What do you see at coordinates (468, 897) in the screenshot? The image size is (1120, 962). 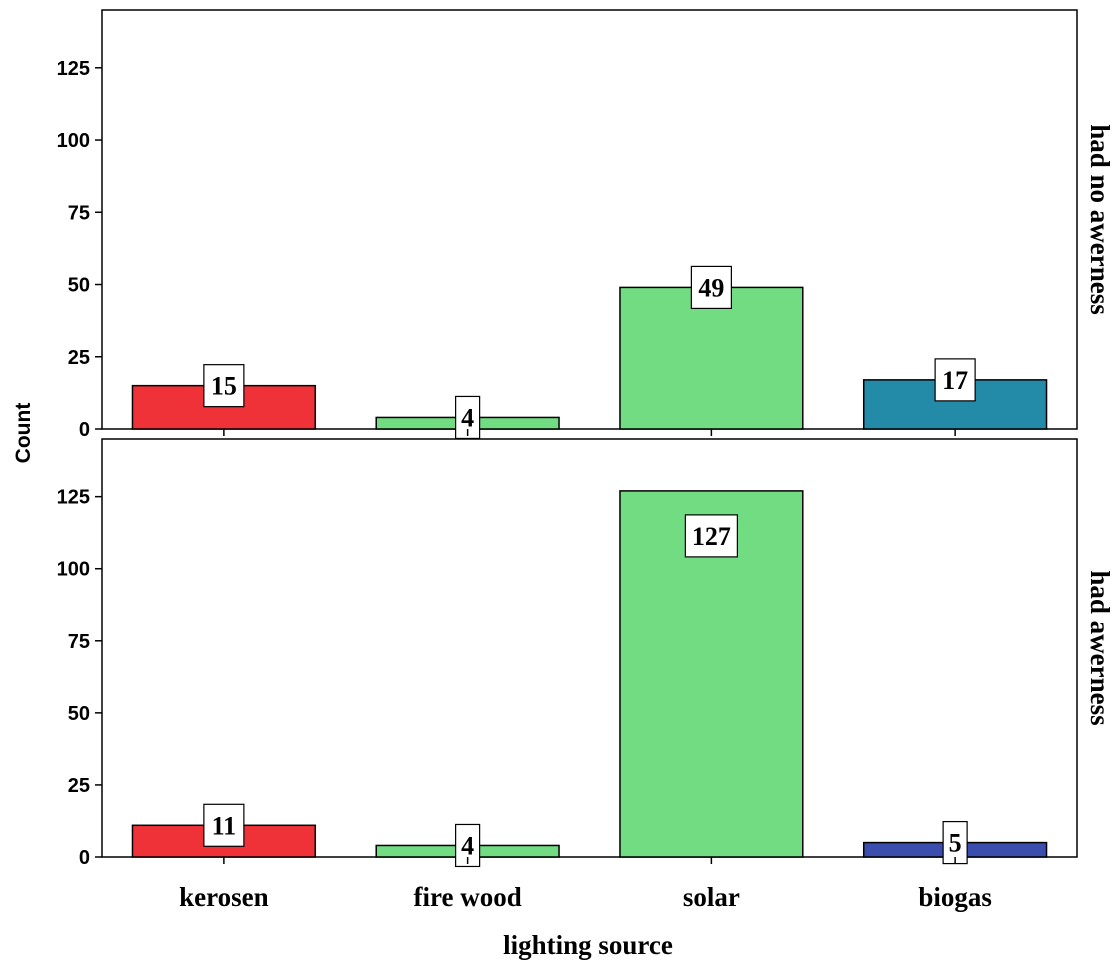 I see `x-category-label: fire wood` at bounding box center [468, 897].